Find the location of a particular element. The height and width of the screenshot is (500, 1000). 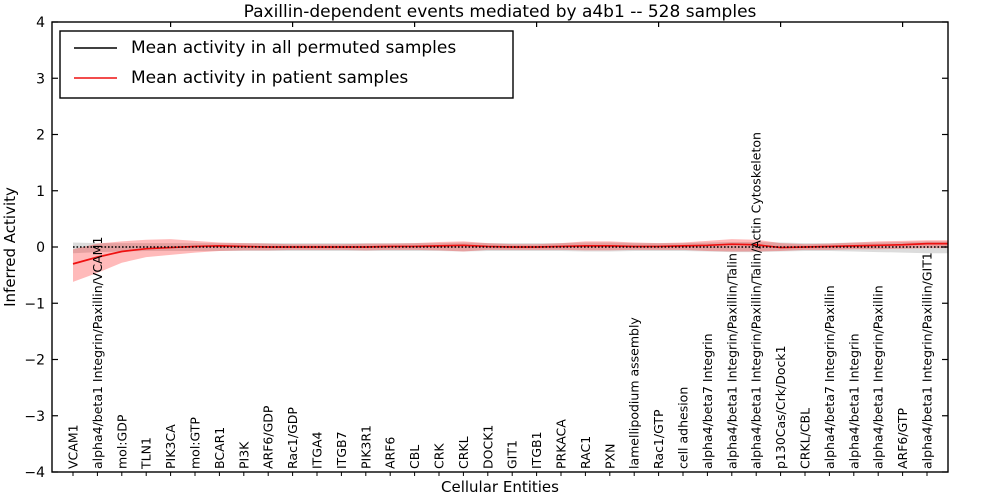

legend-label-permuted: Mean activity in all permuted samples is located at coordinates (293, 48).